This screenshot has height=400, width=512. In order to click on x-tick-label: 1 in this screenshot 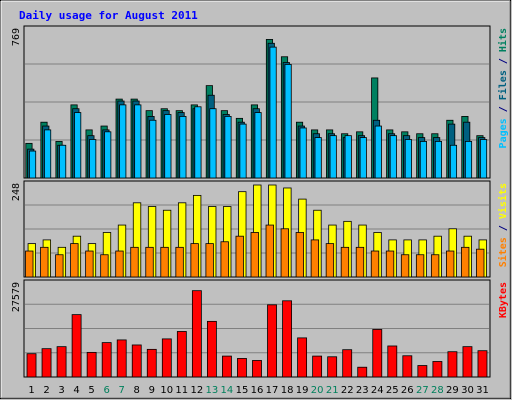, I will do `click(31, 390)`.